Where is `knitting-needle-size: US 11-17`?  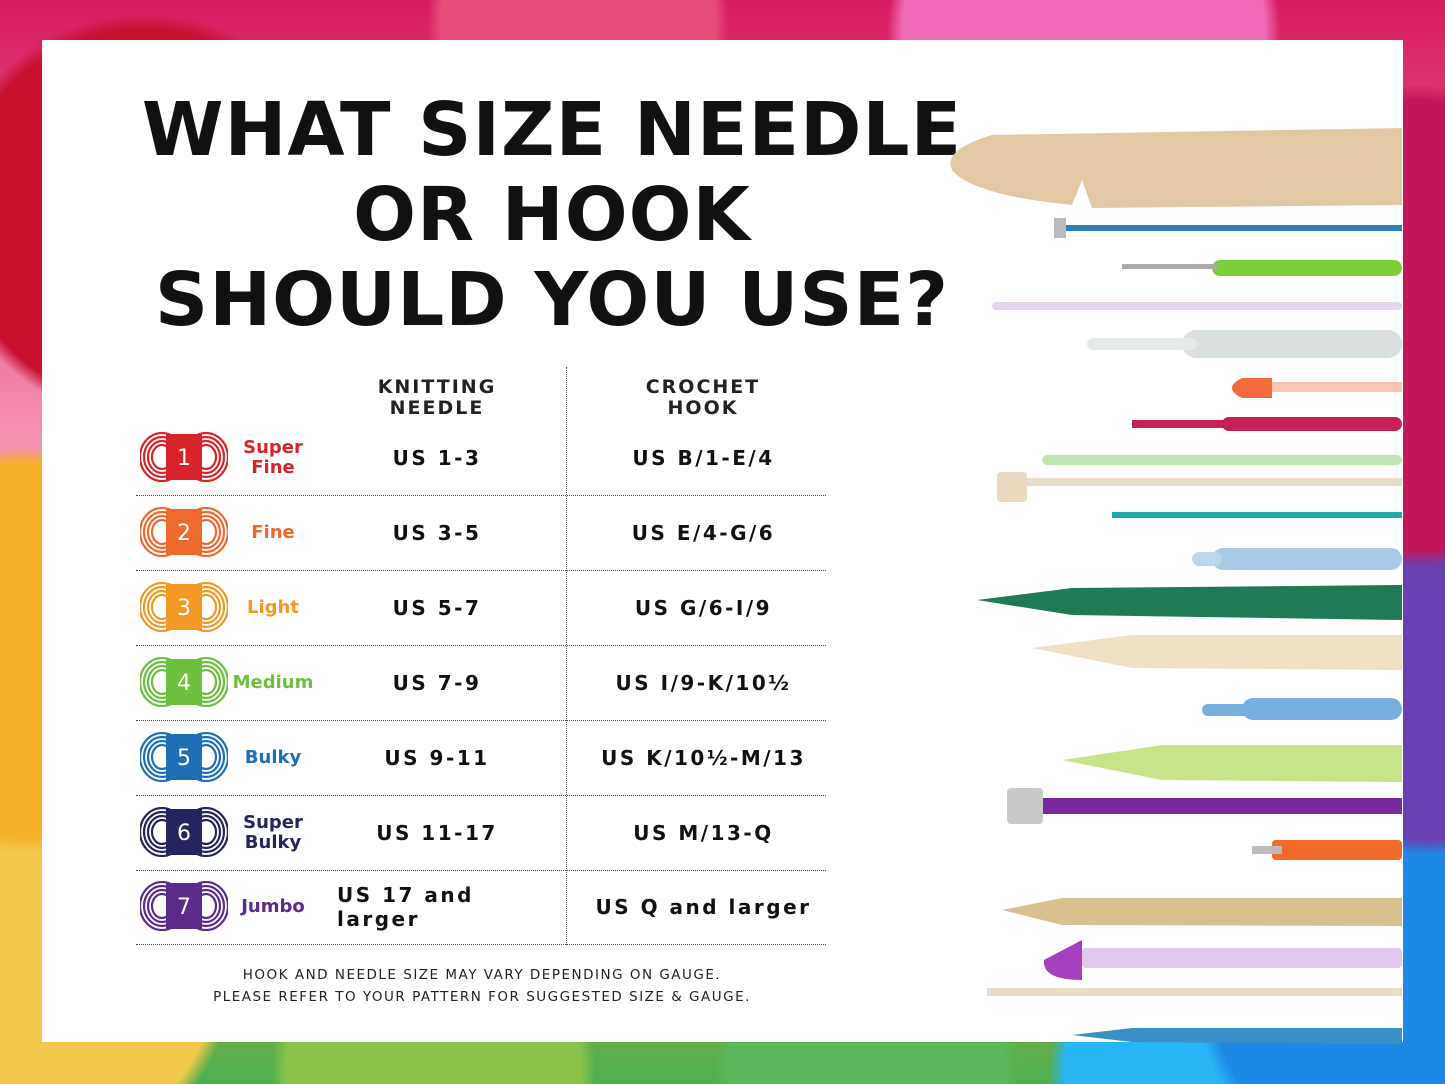
knitting-needle-size: US 11-17 is located at coordinates (437, 832).